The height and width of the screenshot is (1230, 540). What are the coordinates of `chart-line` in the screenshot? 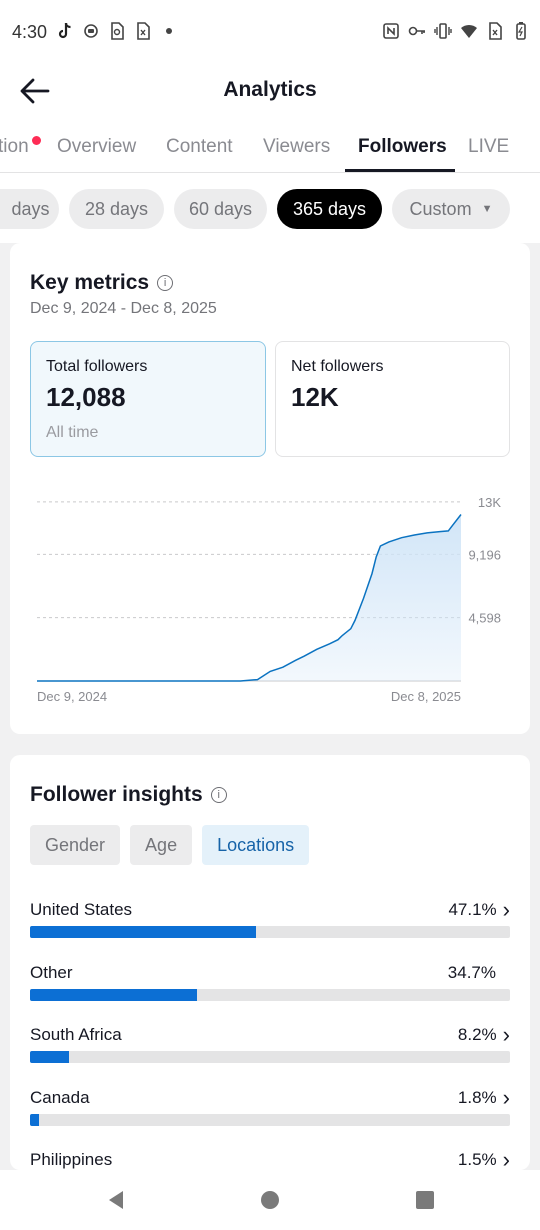 It's located at (249, 598).